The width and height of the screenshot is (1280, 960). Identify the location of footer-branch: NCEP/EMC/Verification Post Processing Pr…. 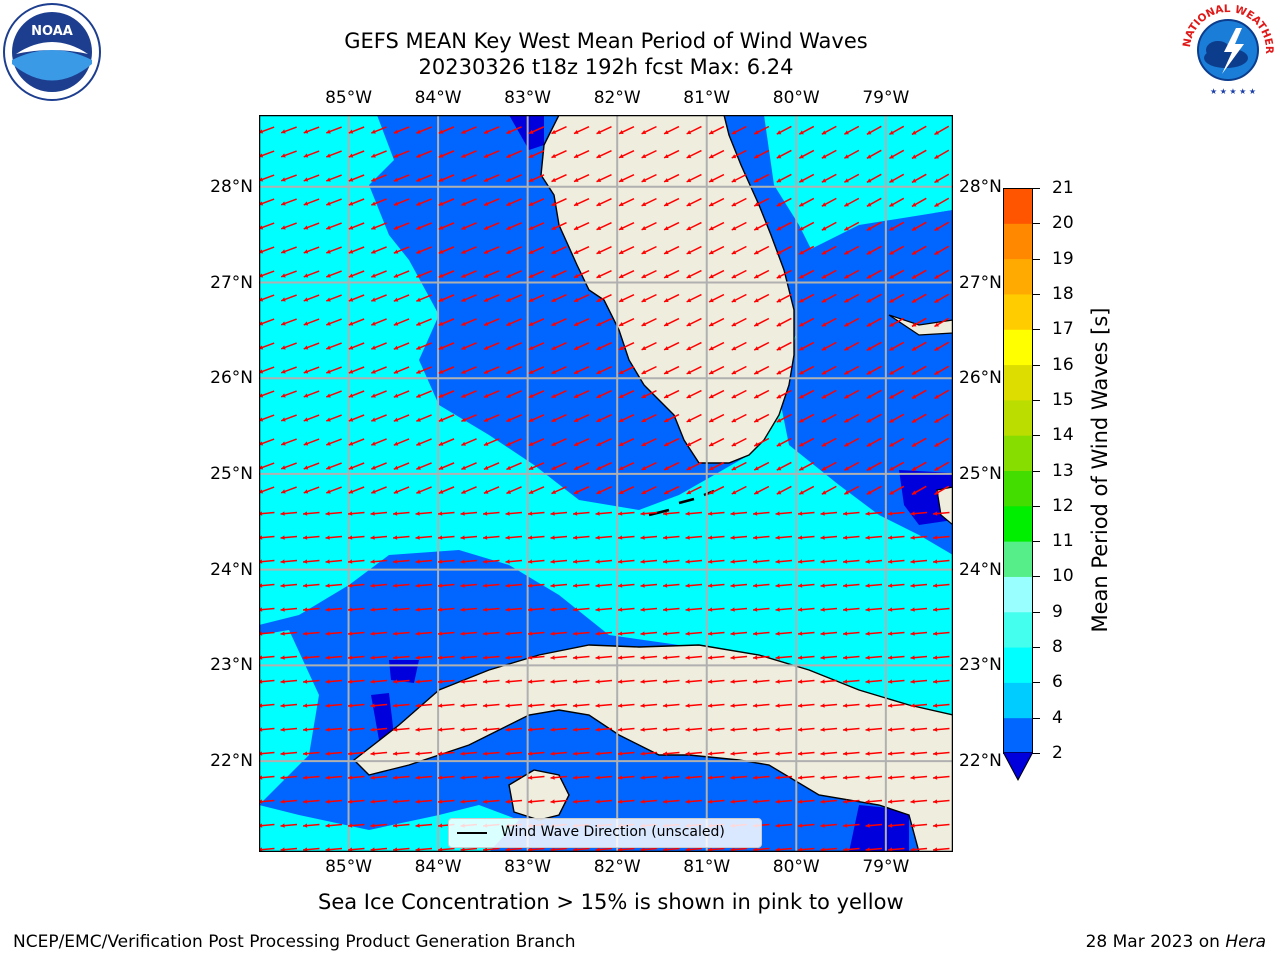
(294, 942).